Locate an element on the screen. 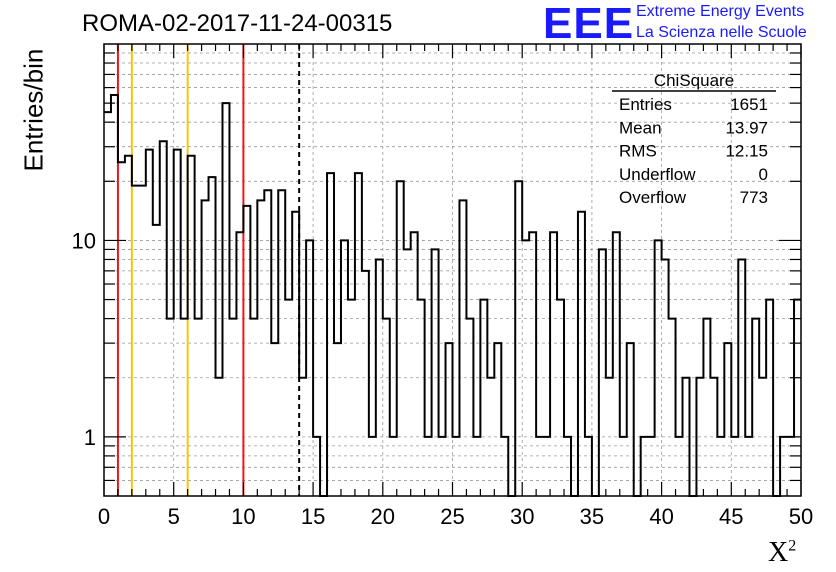 The image size is (836, 572). logo-line-1: Extreme Energy Events is located at coordinates (720, 11).